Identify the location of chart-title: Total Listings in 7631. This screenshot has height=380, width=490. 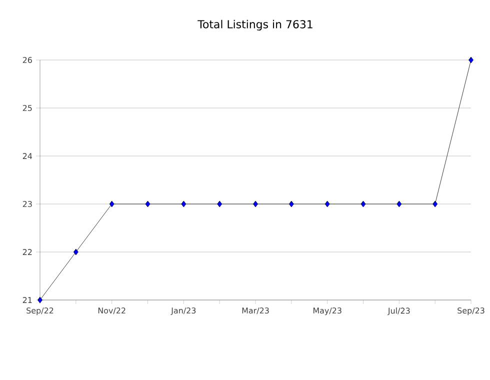
(255, 25).